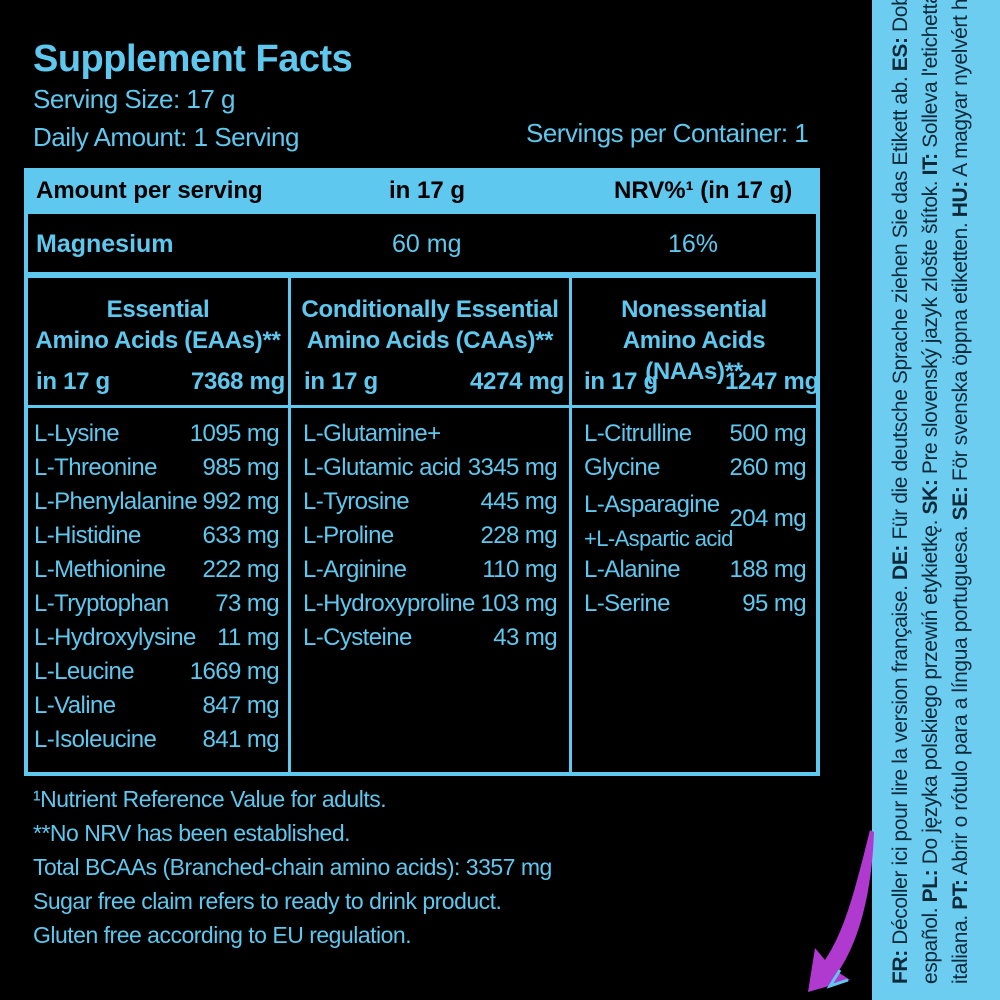 This screenshot has height=1000, width=1000. I want to click on amino-value: 841 mg, so click(241, 739).